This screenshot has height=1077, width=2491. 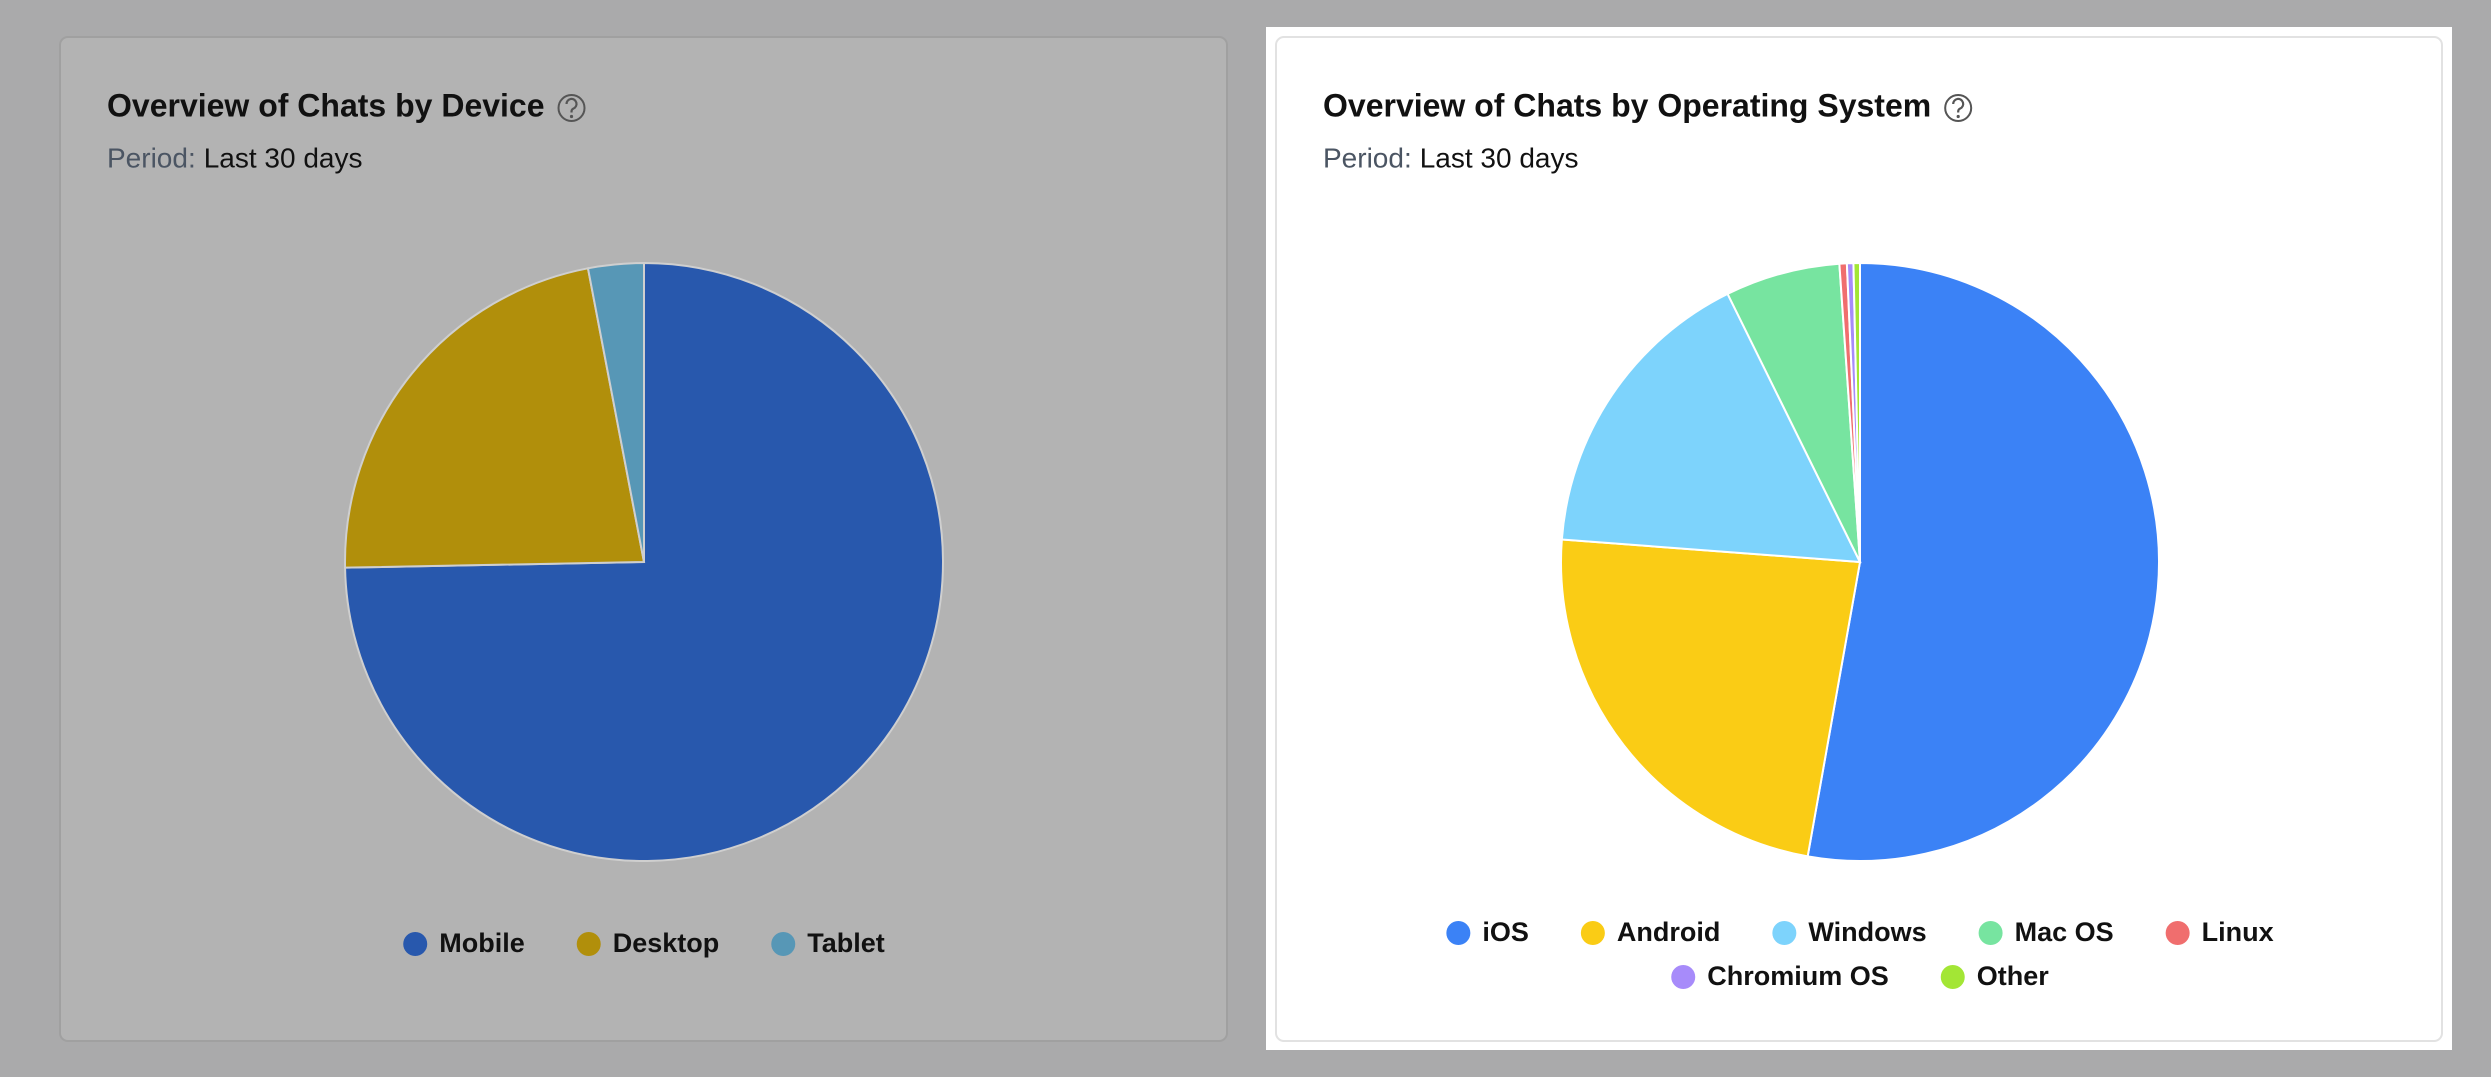 What do you see at coordinates (482, 943) in the screenshot?
I see `legend-label: Mobile` at bounding box center [482, 943].